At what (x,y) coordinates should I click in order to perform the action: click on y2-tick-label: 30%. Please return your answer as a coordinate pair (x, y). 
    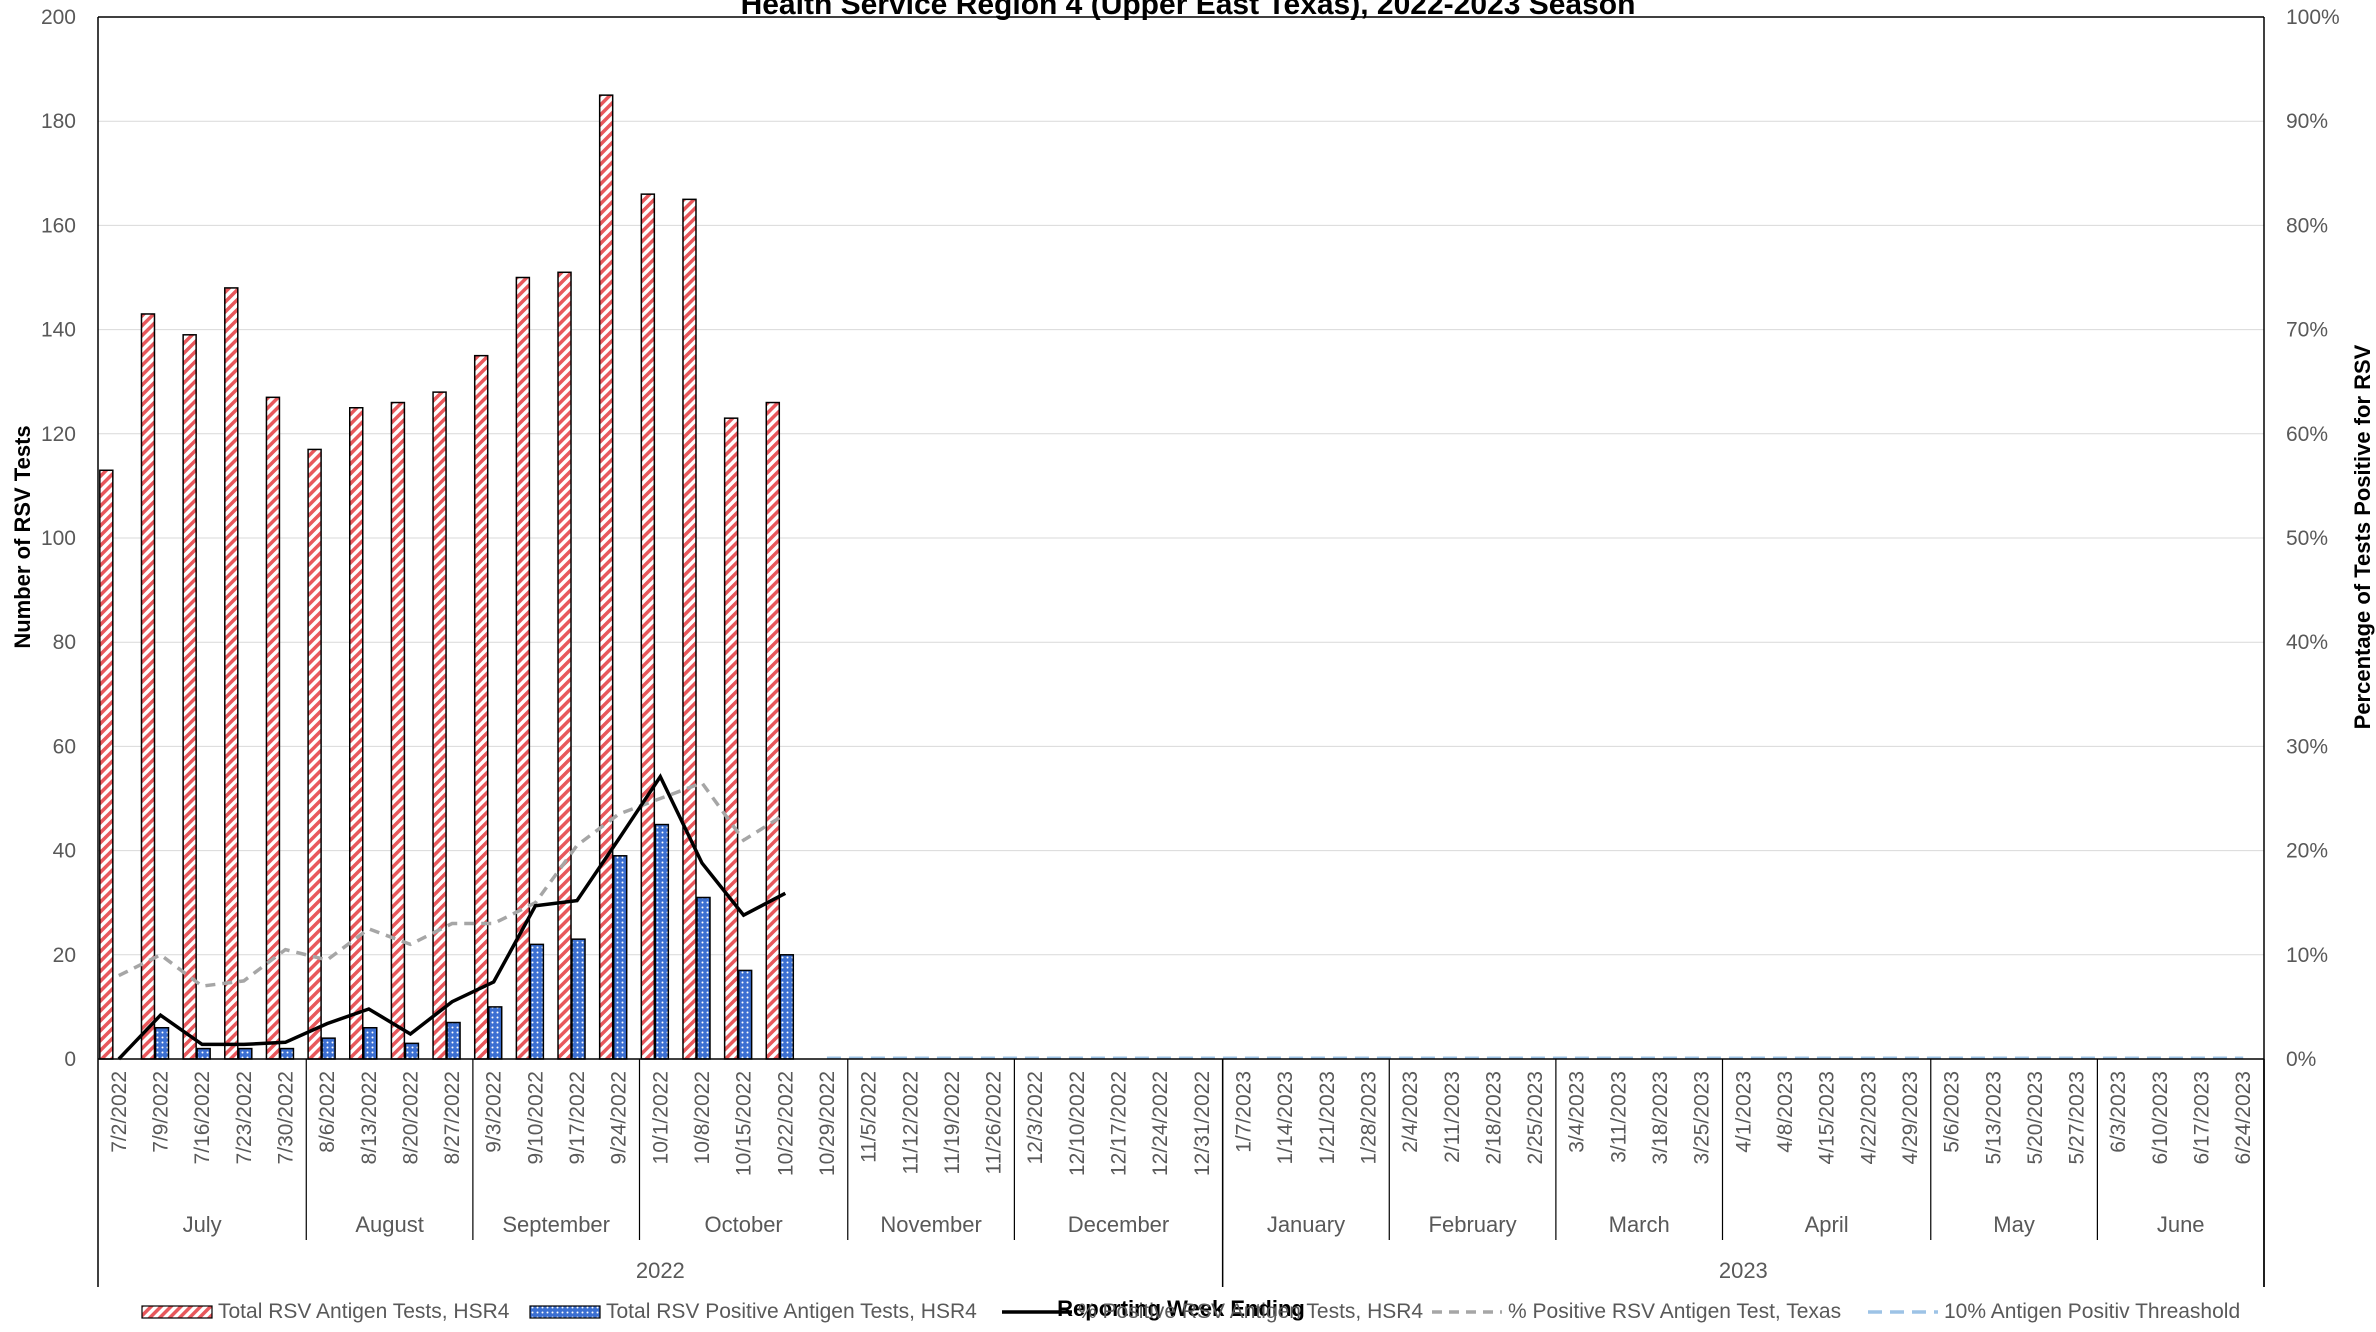
    Looking at the image, I should click on (2307, 746).